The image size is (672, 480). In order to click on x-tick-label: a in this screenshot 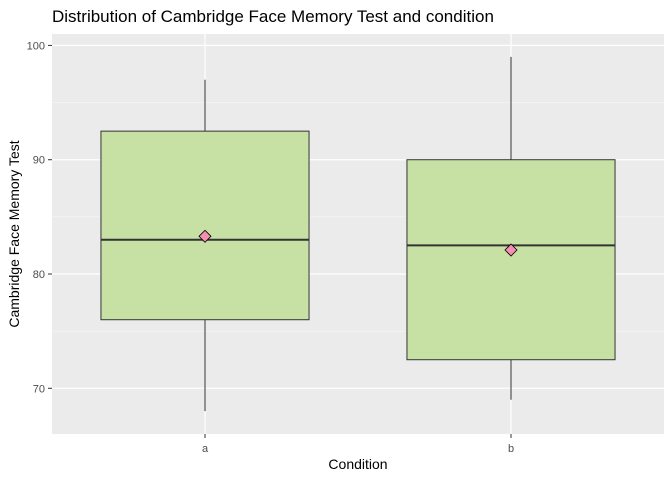, I will do `click(205, 449)`.